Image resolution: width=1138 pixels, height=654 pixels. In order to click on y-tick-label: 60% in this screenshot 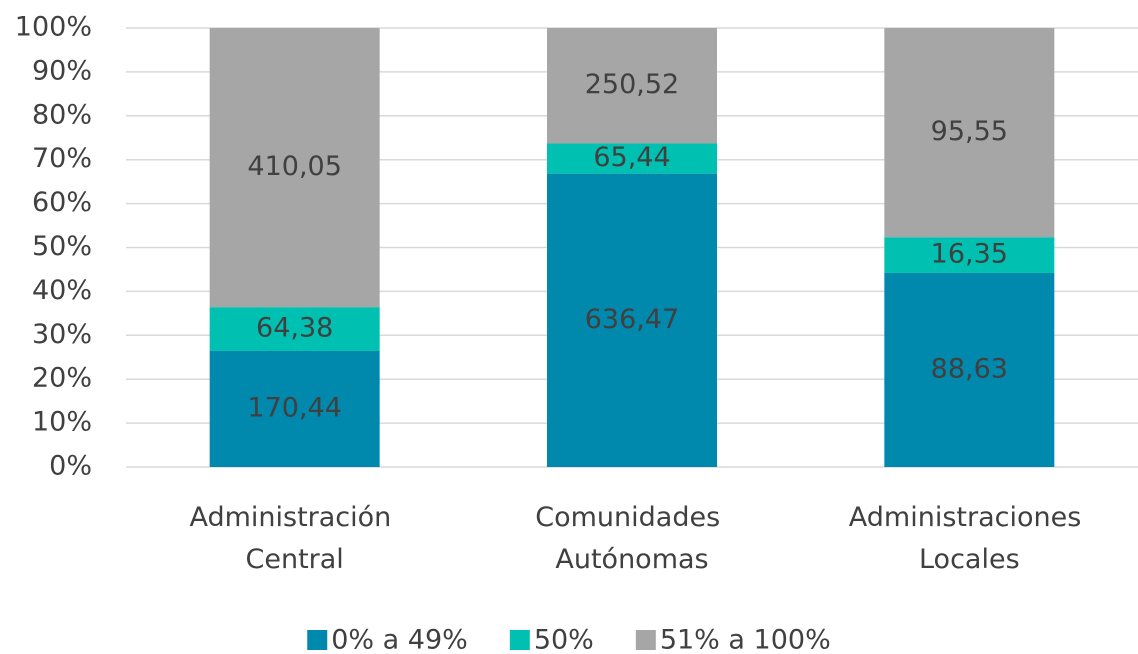, I will do `click(62, 202)`.